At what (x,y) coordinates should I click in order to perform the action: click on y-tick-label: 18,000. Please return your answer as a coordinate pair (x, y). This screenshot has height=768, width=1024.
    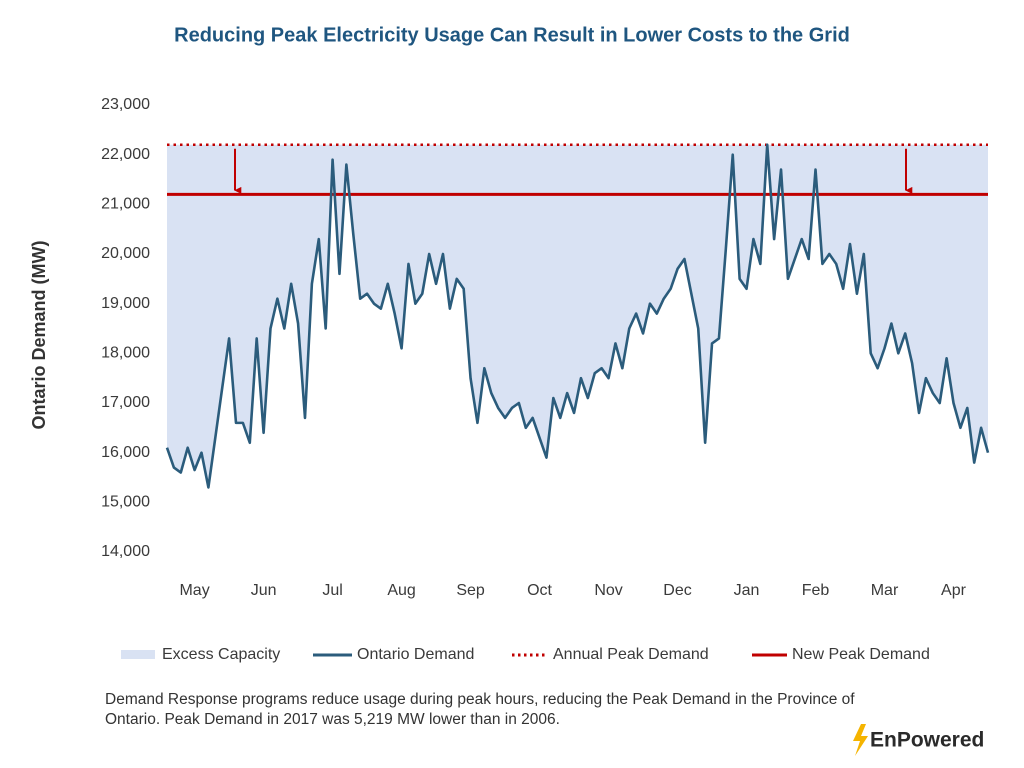
    Looking at the image, I should click on (125, 353).